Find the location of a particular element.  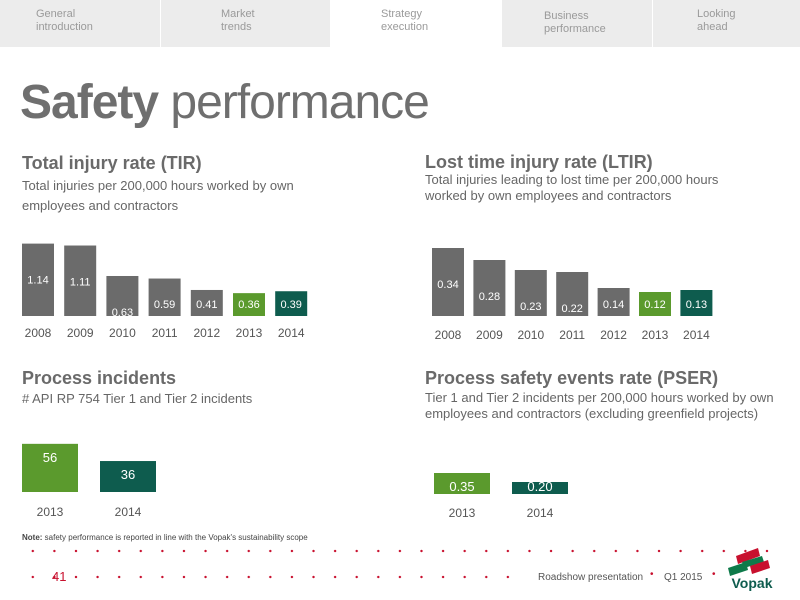

tir-tick-label-2011: 2011 is located at coordinates (165, 333).